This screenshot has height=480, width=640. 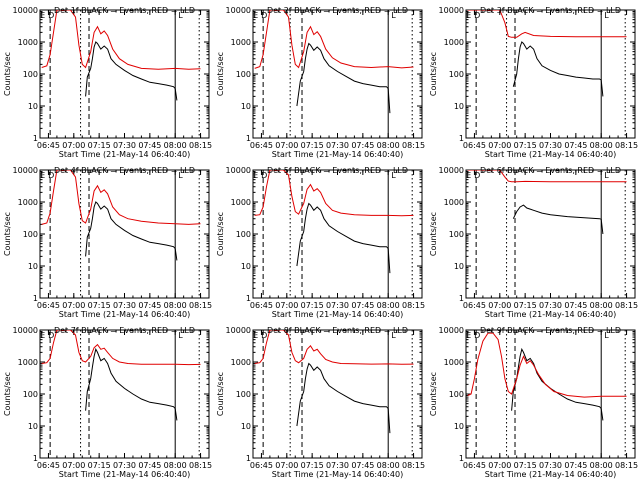 What do you see at coordinates (124, 10) in the screenshot?
I see `chart-title: Det 1f BLACK = Events, RED = LLD` at bounding box center [124, 10].